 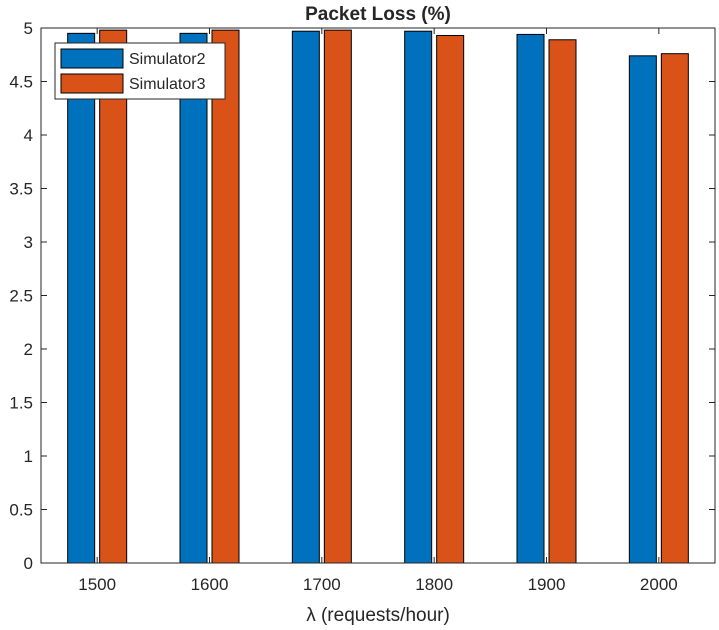 I want to click on y-tick-label: 1, so click(x=28, y=456).